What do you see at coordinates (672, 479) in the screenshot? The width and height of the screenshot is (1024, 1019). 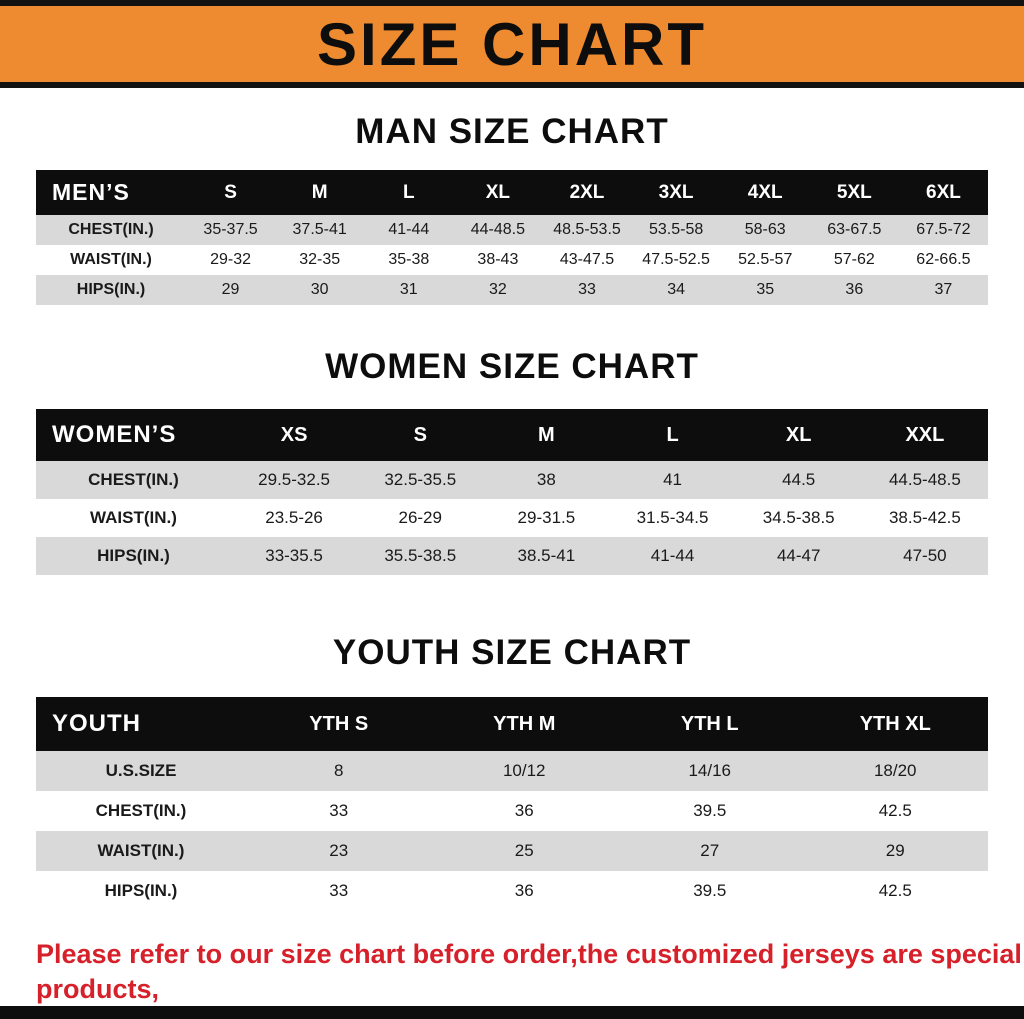 I see `size-value: 41` at bounding box center [672, 479].